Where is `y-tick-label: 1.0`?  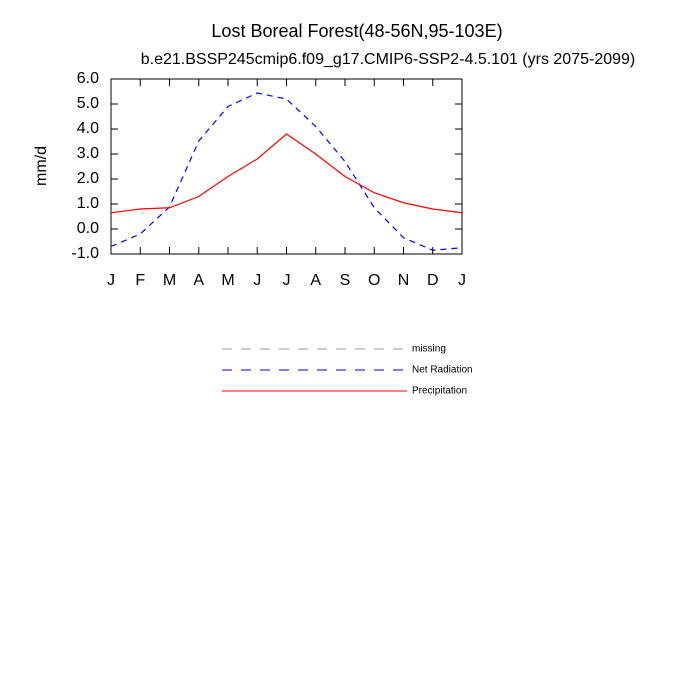 y-tick-label: 1.0 is located at coordinates (88, 203).